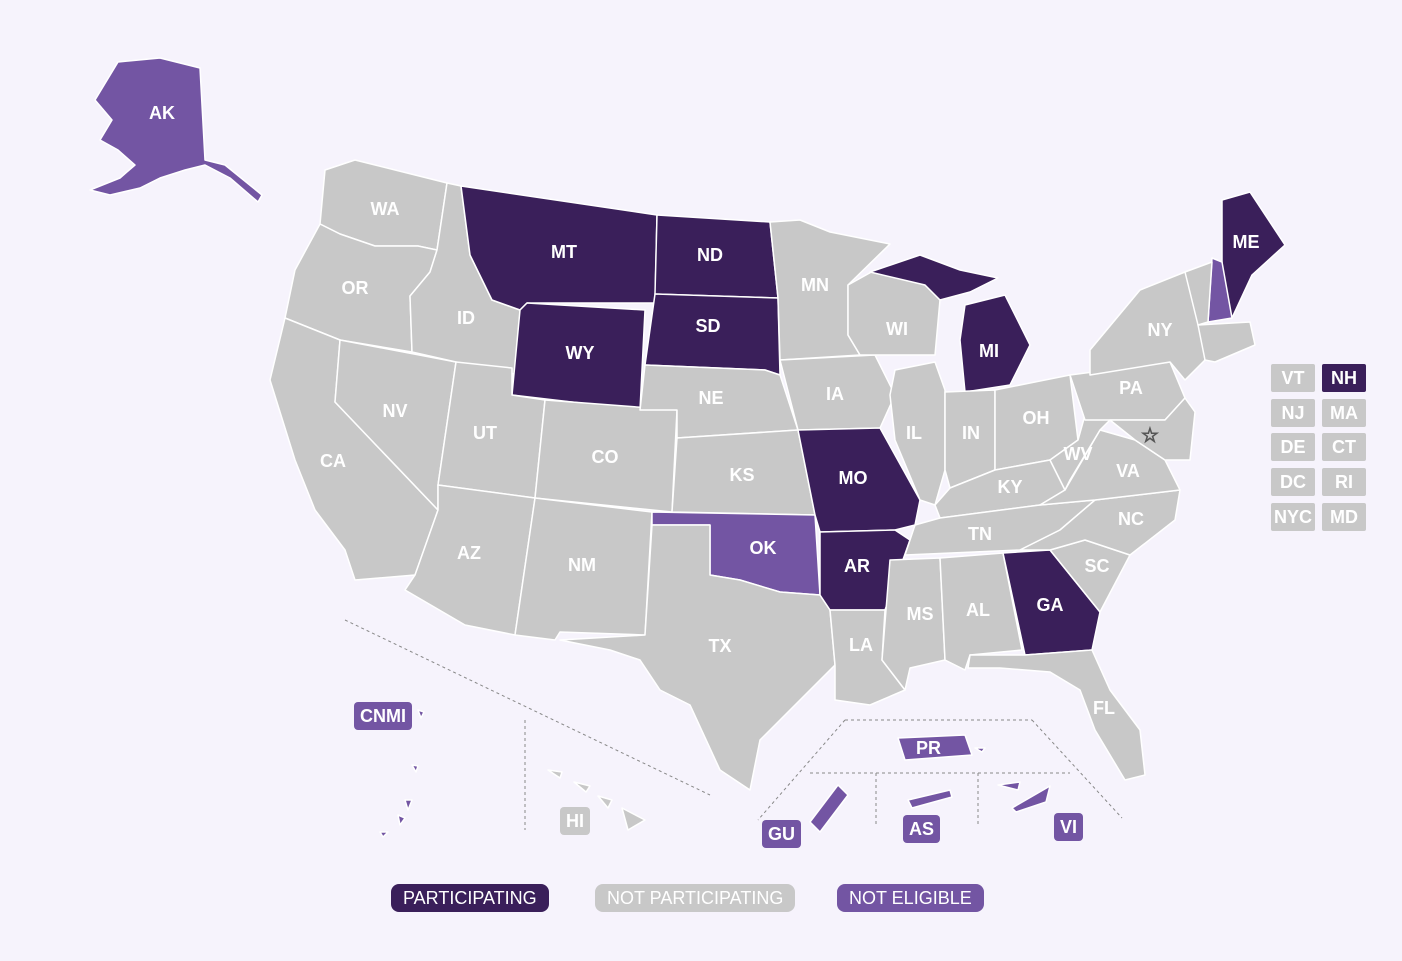 This screenshot has width=1402, height=961. What do you see at coordinates (1104, 708) in the screenshot?
I see `label-fl: FL` at bounding box center [1104, 708].